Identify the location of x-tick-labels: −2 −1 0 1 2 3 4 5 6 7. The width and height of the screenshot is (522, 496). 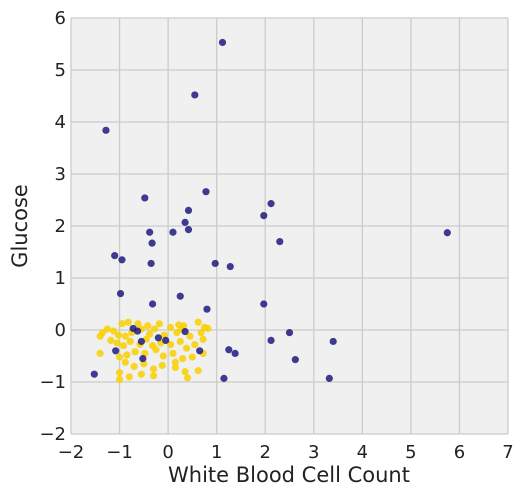
(286, 452).